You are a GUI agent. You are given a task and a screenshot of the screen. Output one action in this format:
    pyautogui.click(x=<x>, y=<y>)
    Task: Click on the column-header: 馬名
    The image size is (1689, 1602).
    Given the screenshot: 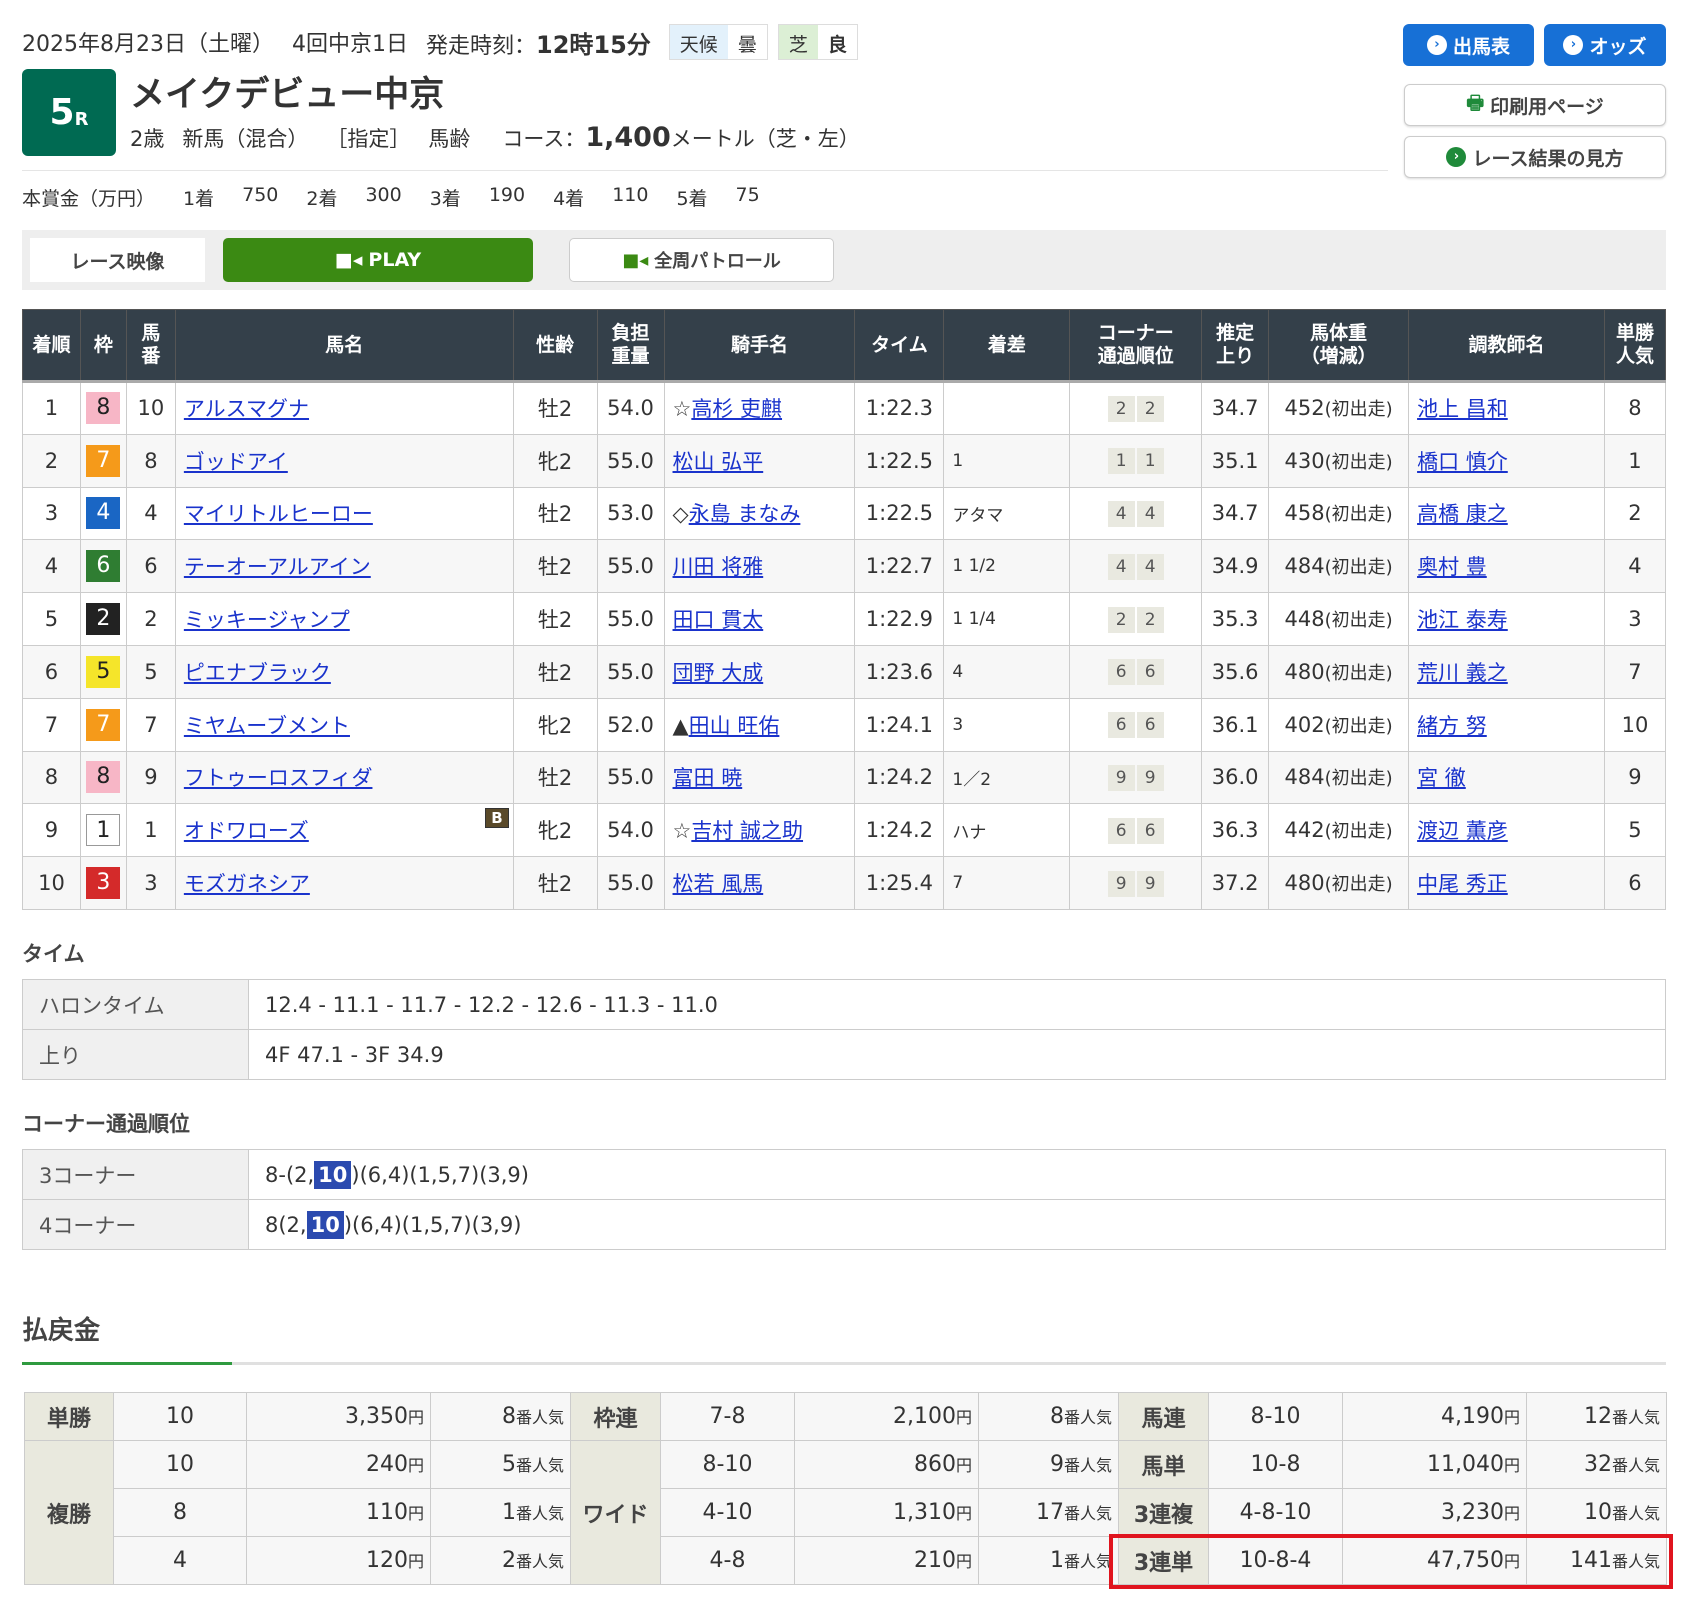 What is the action you would take?
    pyautogui.click(x=344, y=346)
    